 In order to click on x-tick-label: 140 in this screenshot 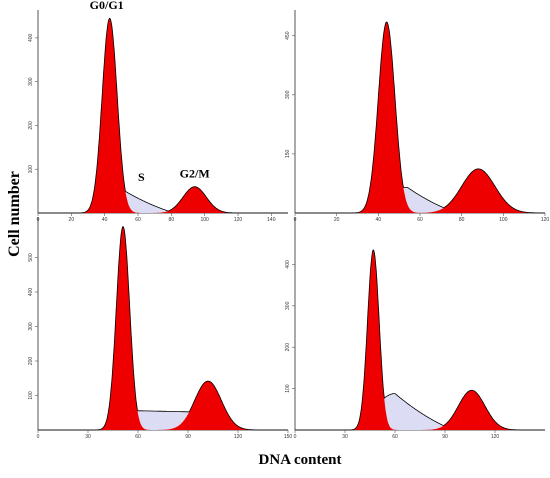, I will do `click(271, 220)`.